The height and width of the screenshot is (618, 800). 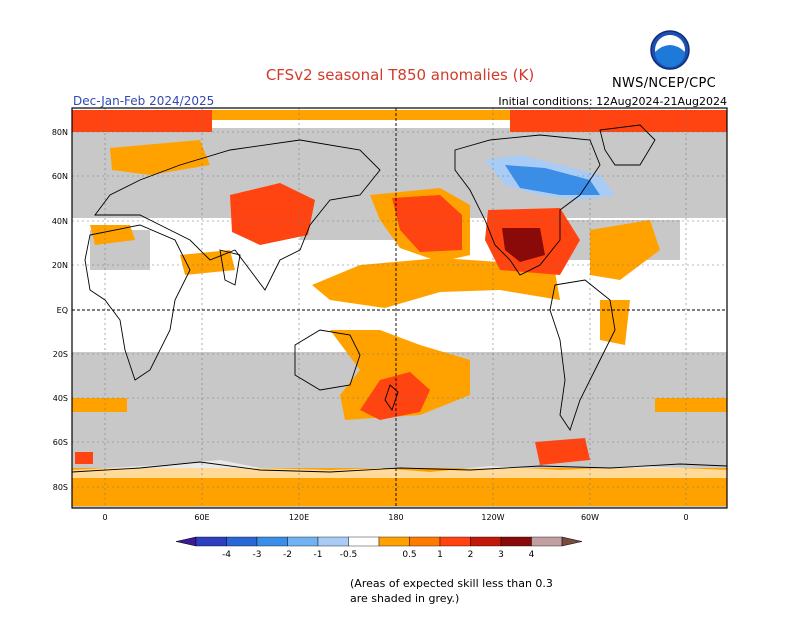 I want to click on latitude-label: 80N, so click(x=60, y=132).